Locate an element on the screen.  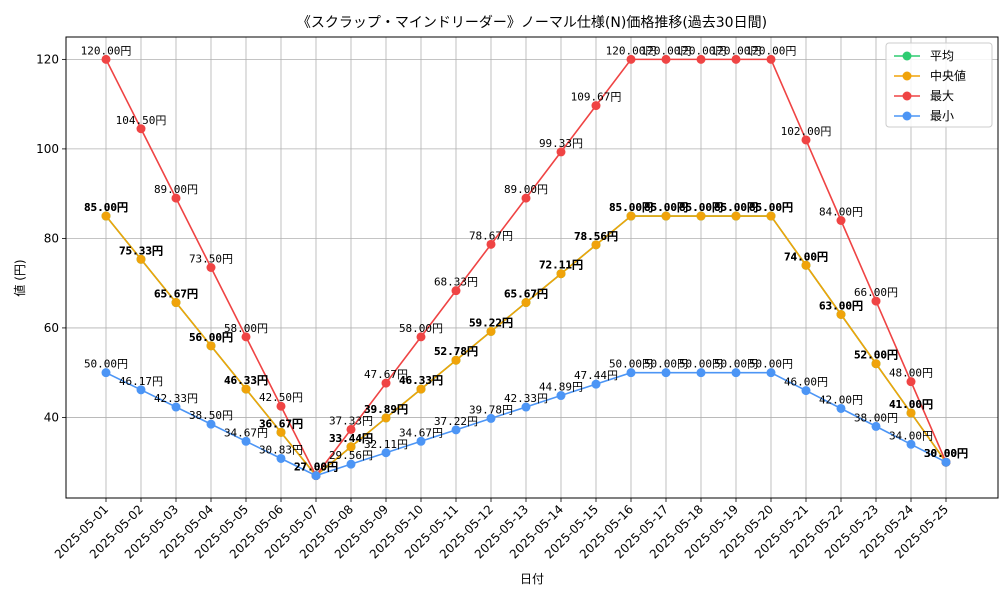
data-label: 63.00円 is located at coordinates (841, 305).